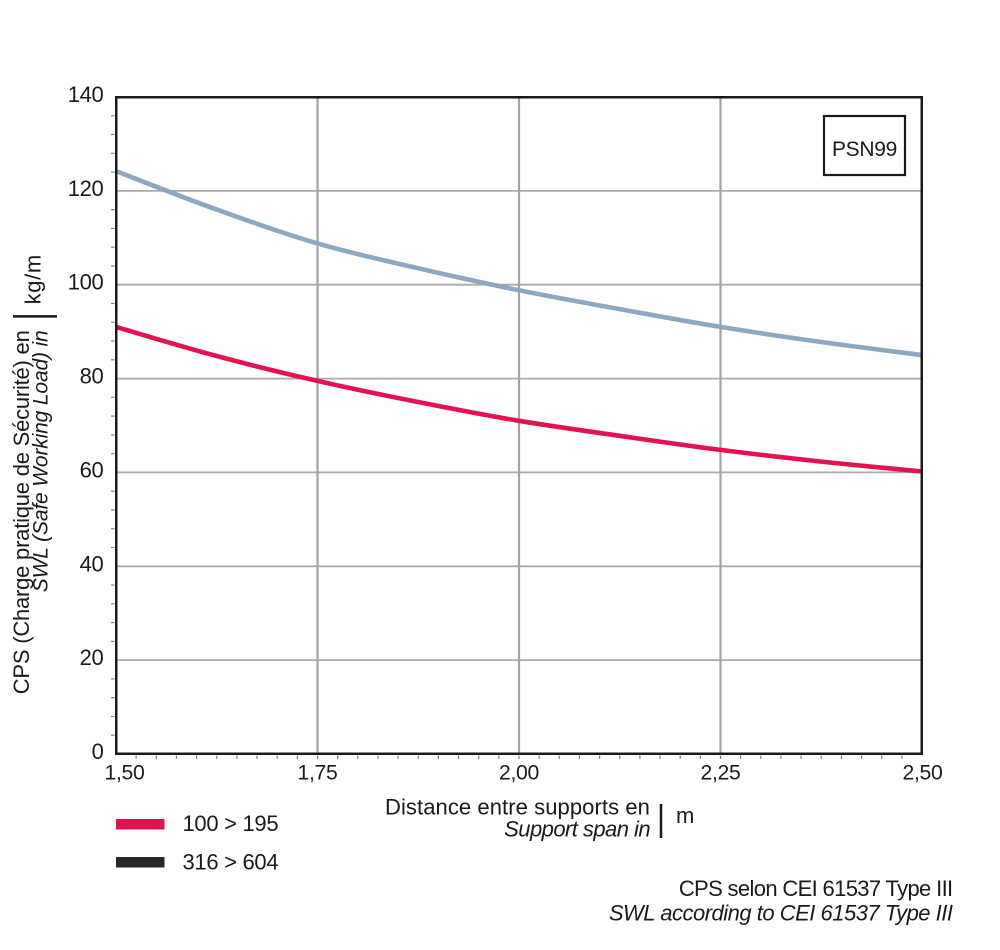 This screenshot has width=1000, height=950. I want to click on svg-text: 20, so click(92, 657).